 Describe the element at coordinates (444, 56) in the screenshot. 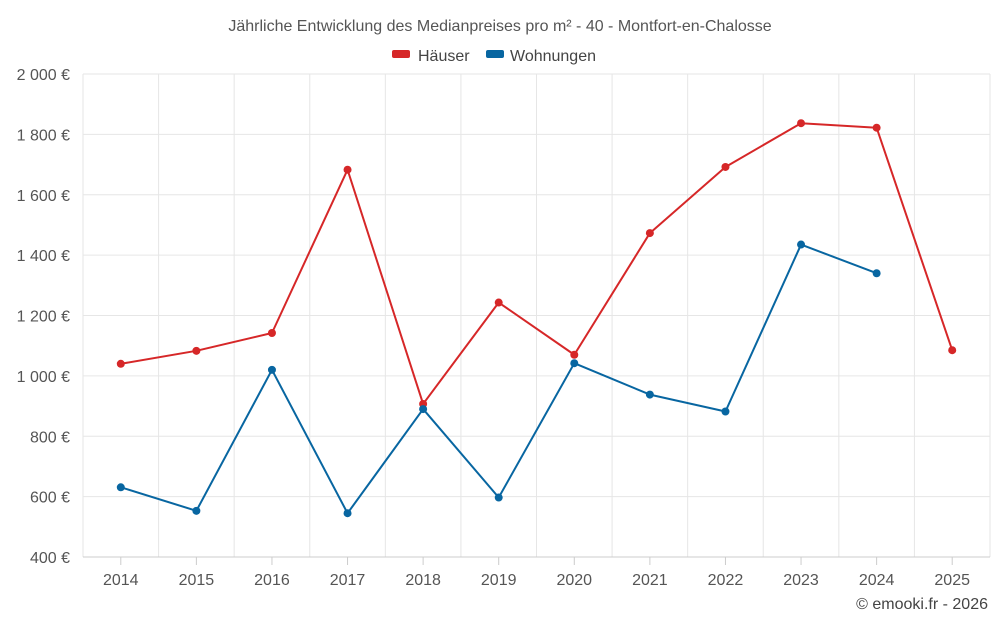

I see `legend-label: Häuser` at that location.